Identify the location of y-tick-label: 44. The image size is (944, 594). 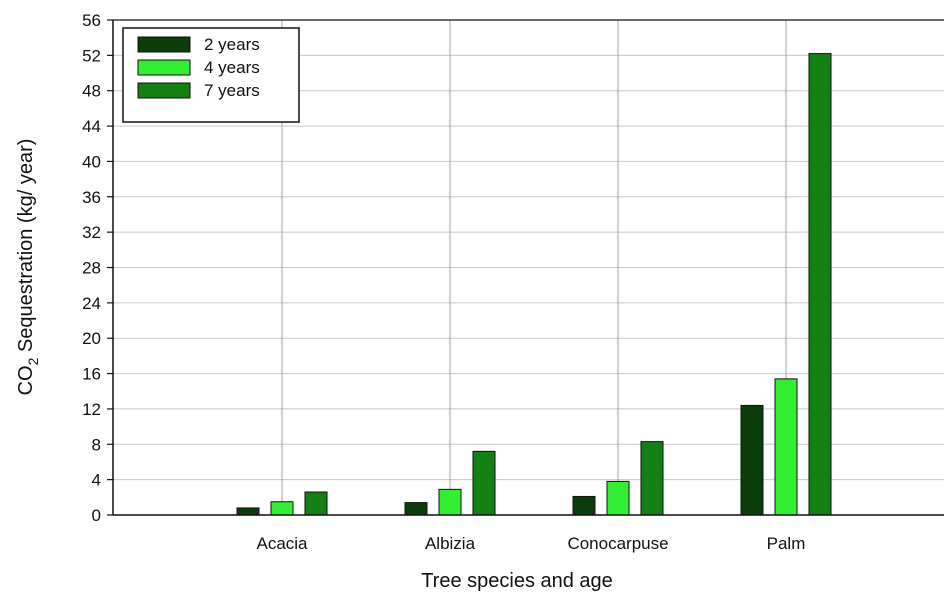
(91, 126).